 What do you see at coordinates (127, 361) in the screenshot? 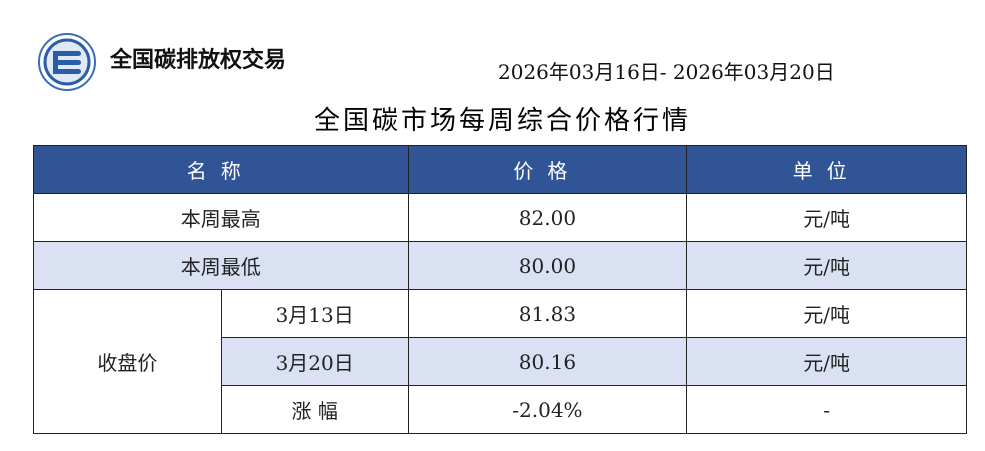
I see `row-group-closing-price: 收盘价` at bounding box center [127, 361].